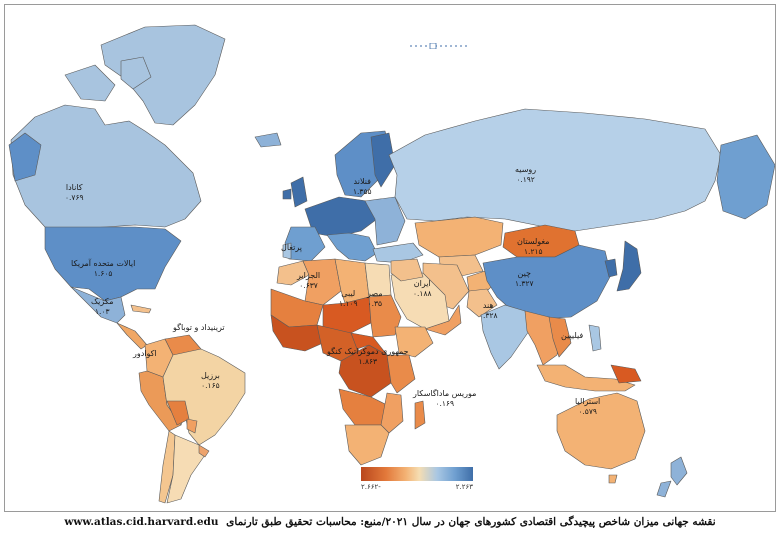  What do you see at coordinates (192, 426) in the screenshot?
I see `country-paraguay` at bounding box center [192, 426].